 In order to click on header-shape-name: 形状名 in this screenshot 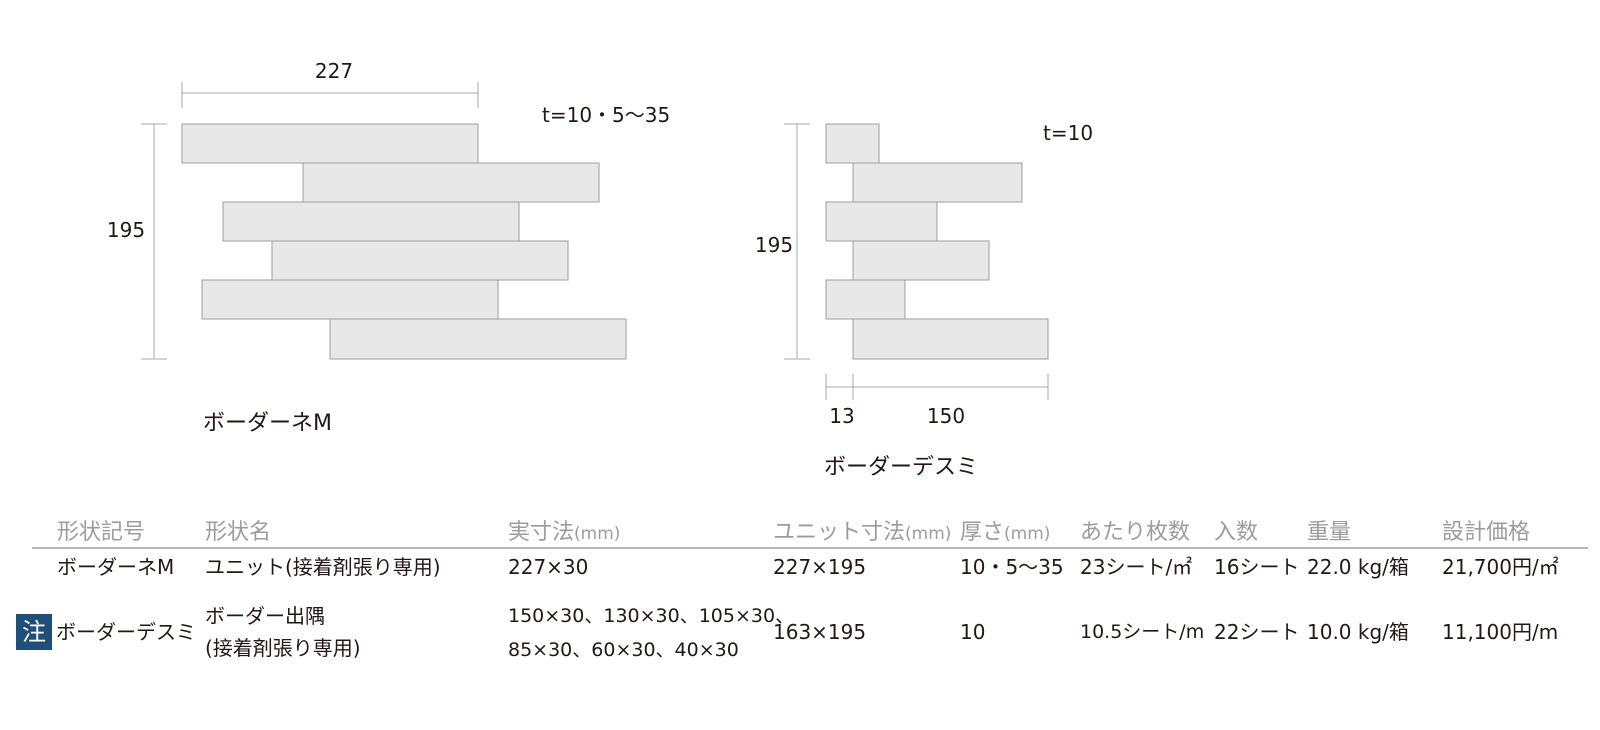, I will do `click(238, 532)`.